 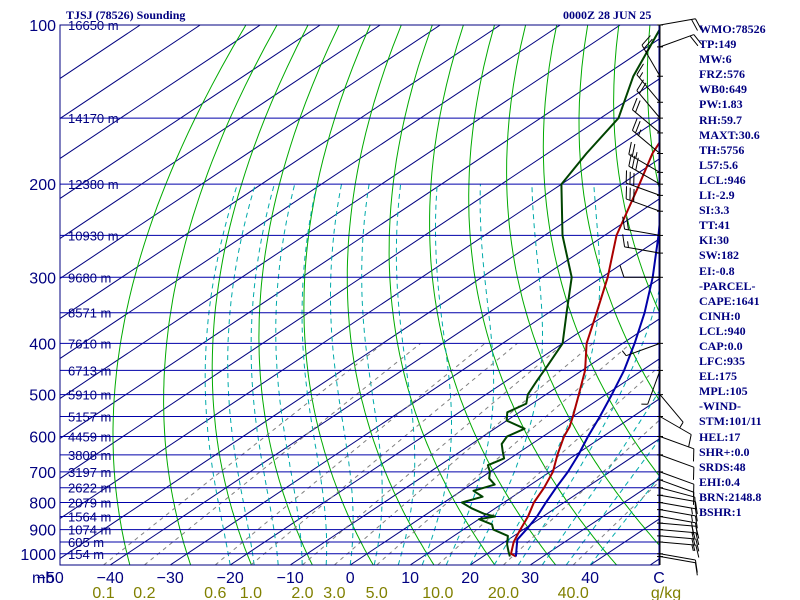 I want to click on isotherm-line, so click(x=504, y=461).